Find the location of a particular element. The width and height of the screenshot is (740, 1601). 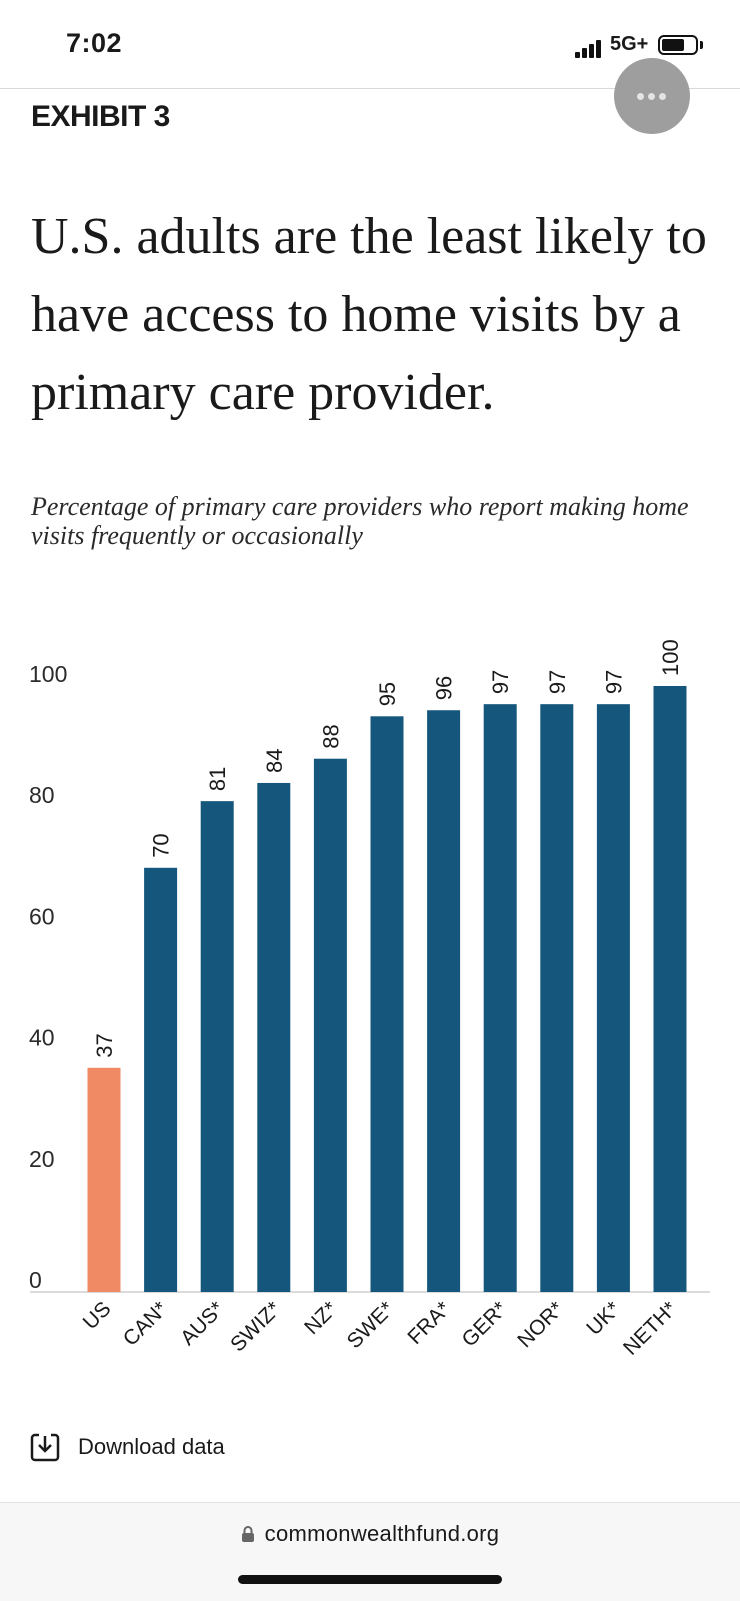

home-indicator is located at coordinates (370, 1579).